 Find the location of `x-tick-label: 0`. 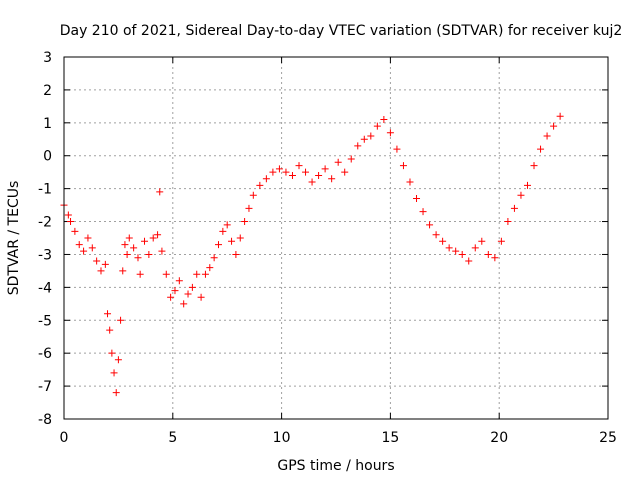

x-tick-label: 0 is located at coordinates (64, 438).